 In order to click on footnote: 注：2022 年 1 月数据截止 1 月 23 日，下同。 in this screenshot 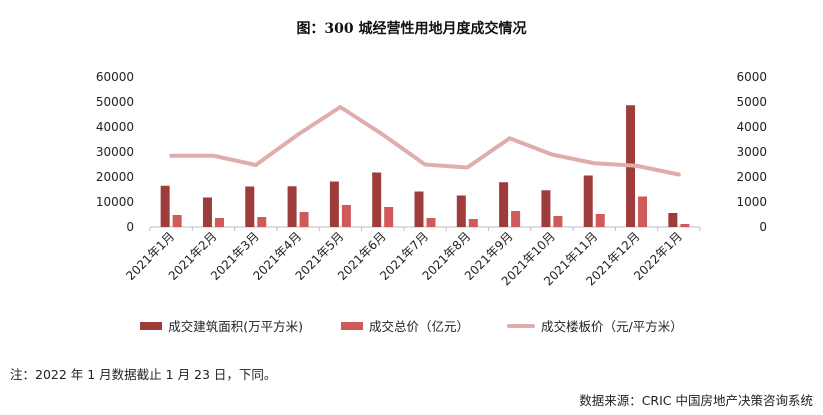, I will do `click(143, 374)`.